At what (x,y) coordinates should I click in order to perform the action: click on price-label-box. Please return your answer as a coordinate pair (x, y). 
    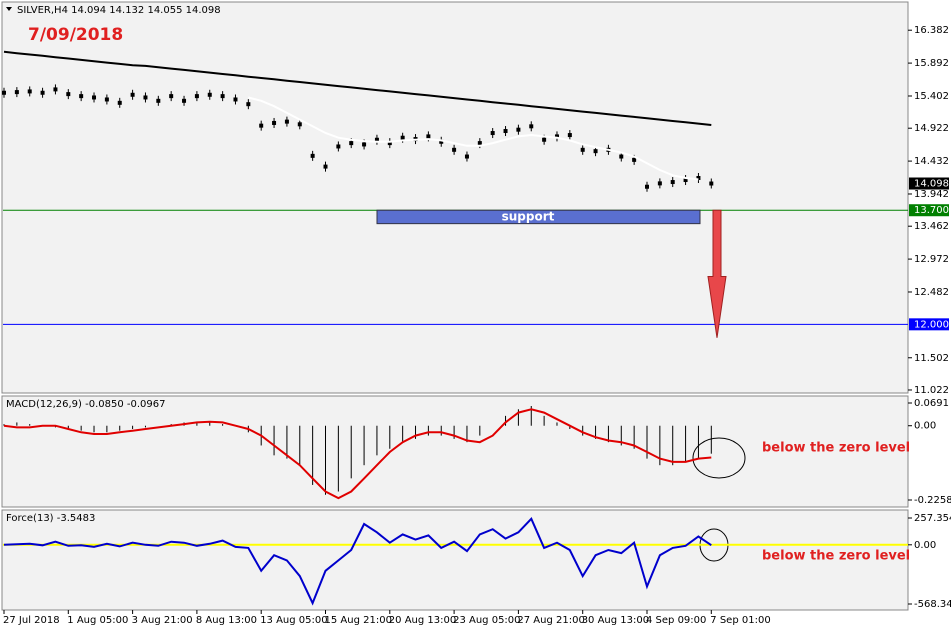
    Looking at the image, I should click on (929, 183).